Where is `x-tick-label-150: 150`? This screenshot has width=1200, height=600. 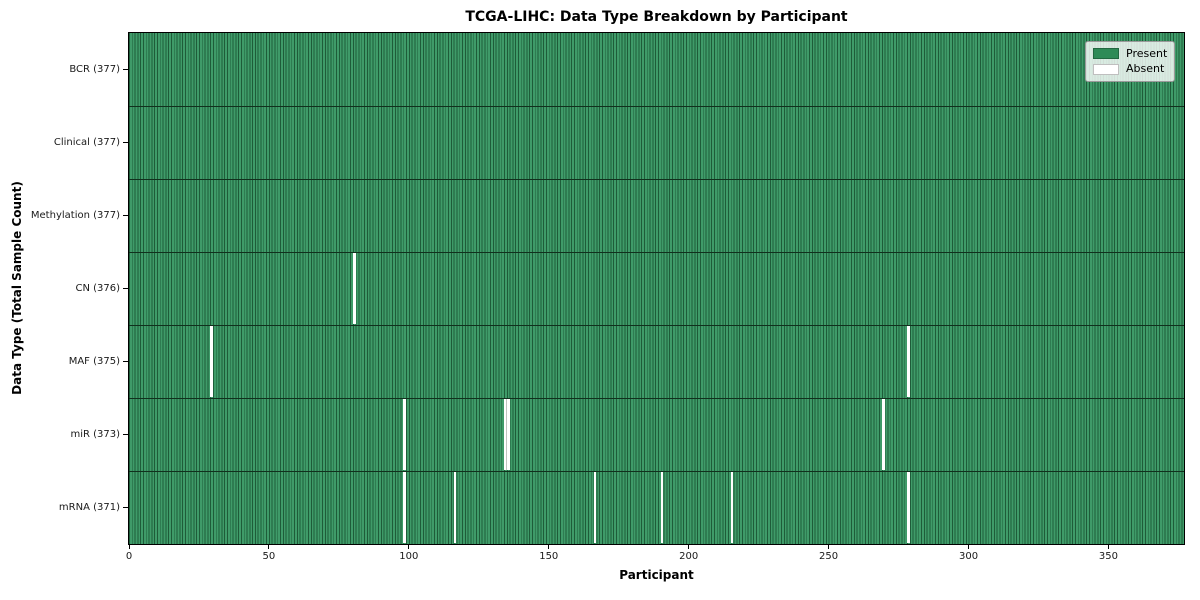
x-tick-label-150: 150 is located at coordinates (549, 556).